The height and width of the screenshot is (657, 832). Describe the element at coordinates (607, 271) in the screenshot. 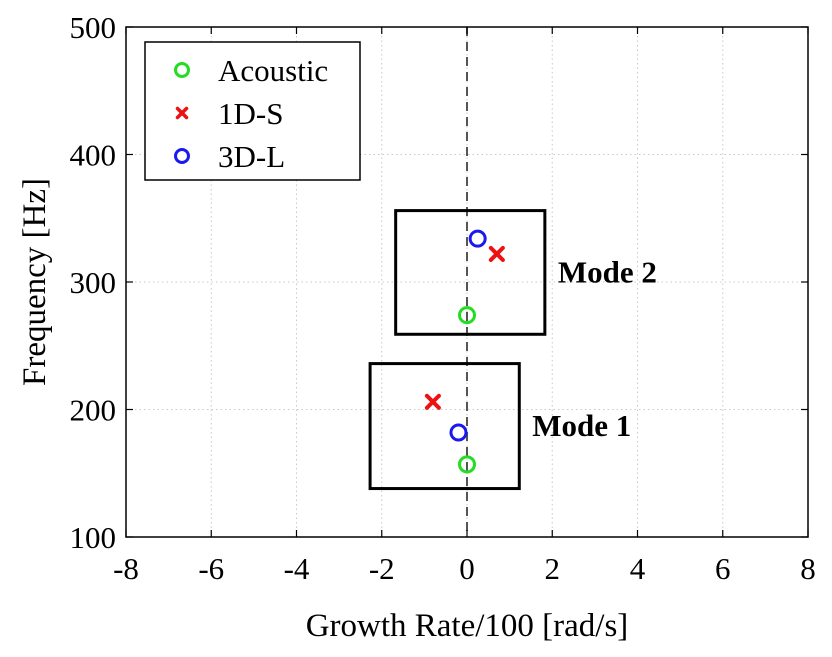

I see `mode-label: Mode 2` at that location.